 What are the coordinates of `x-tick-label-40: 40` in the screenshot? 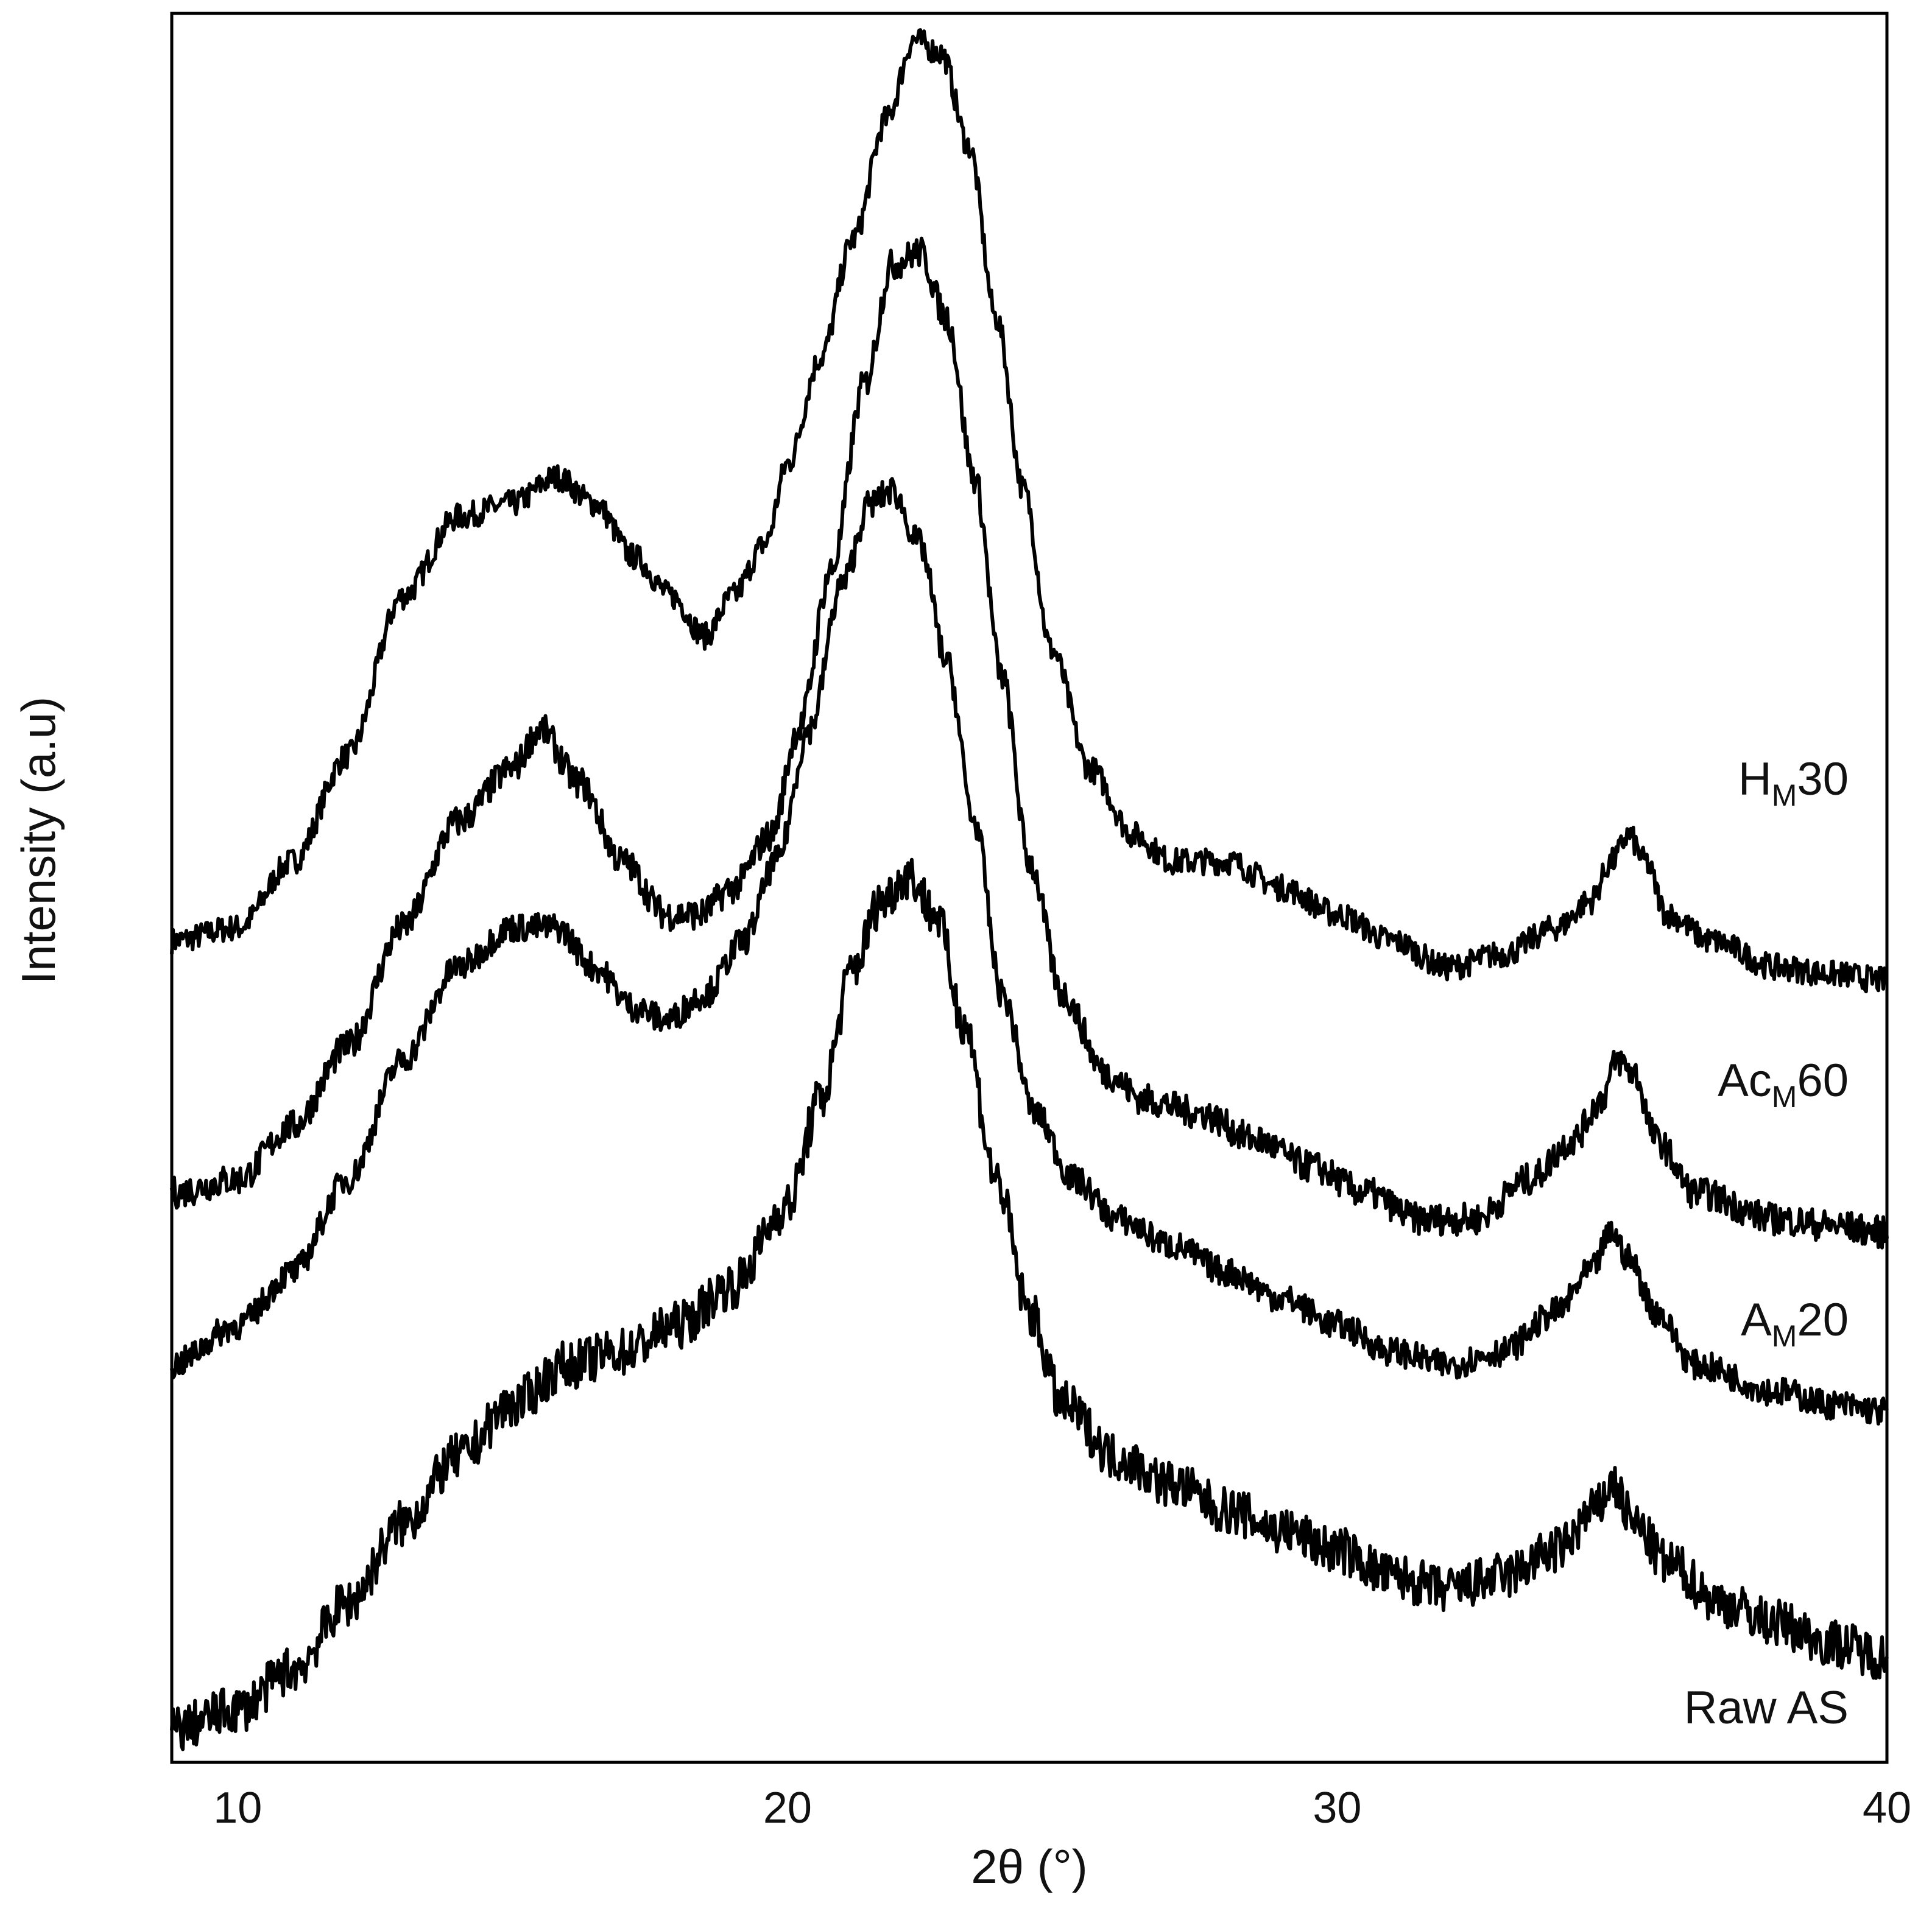 It's located at (1887, 1808).